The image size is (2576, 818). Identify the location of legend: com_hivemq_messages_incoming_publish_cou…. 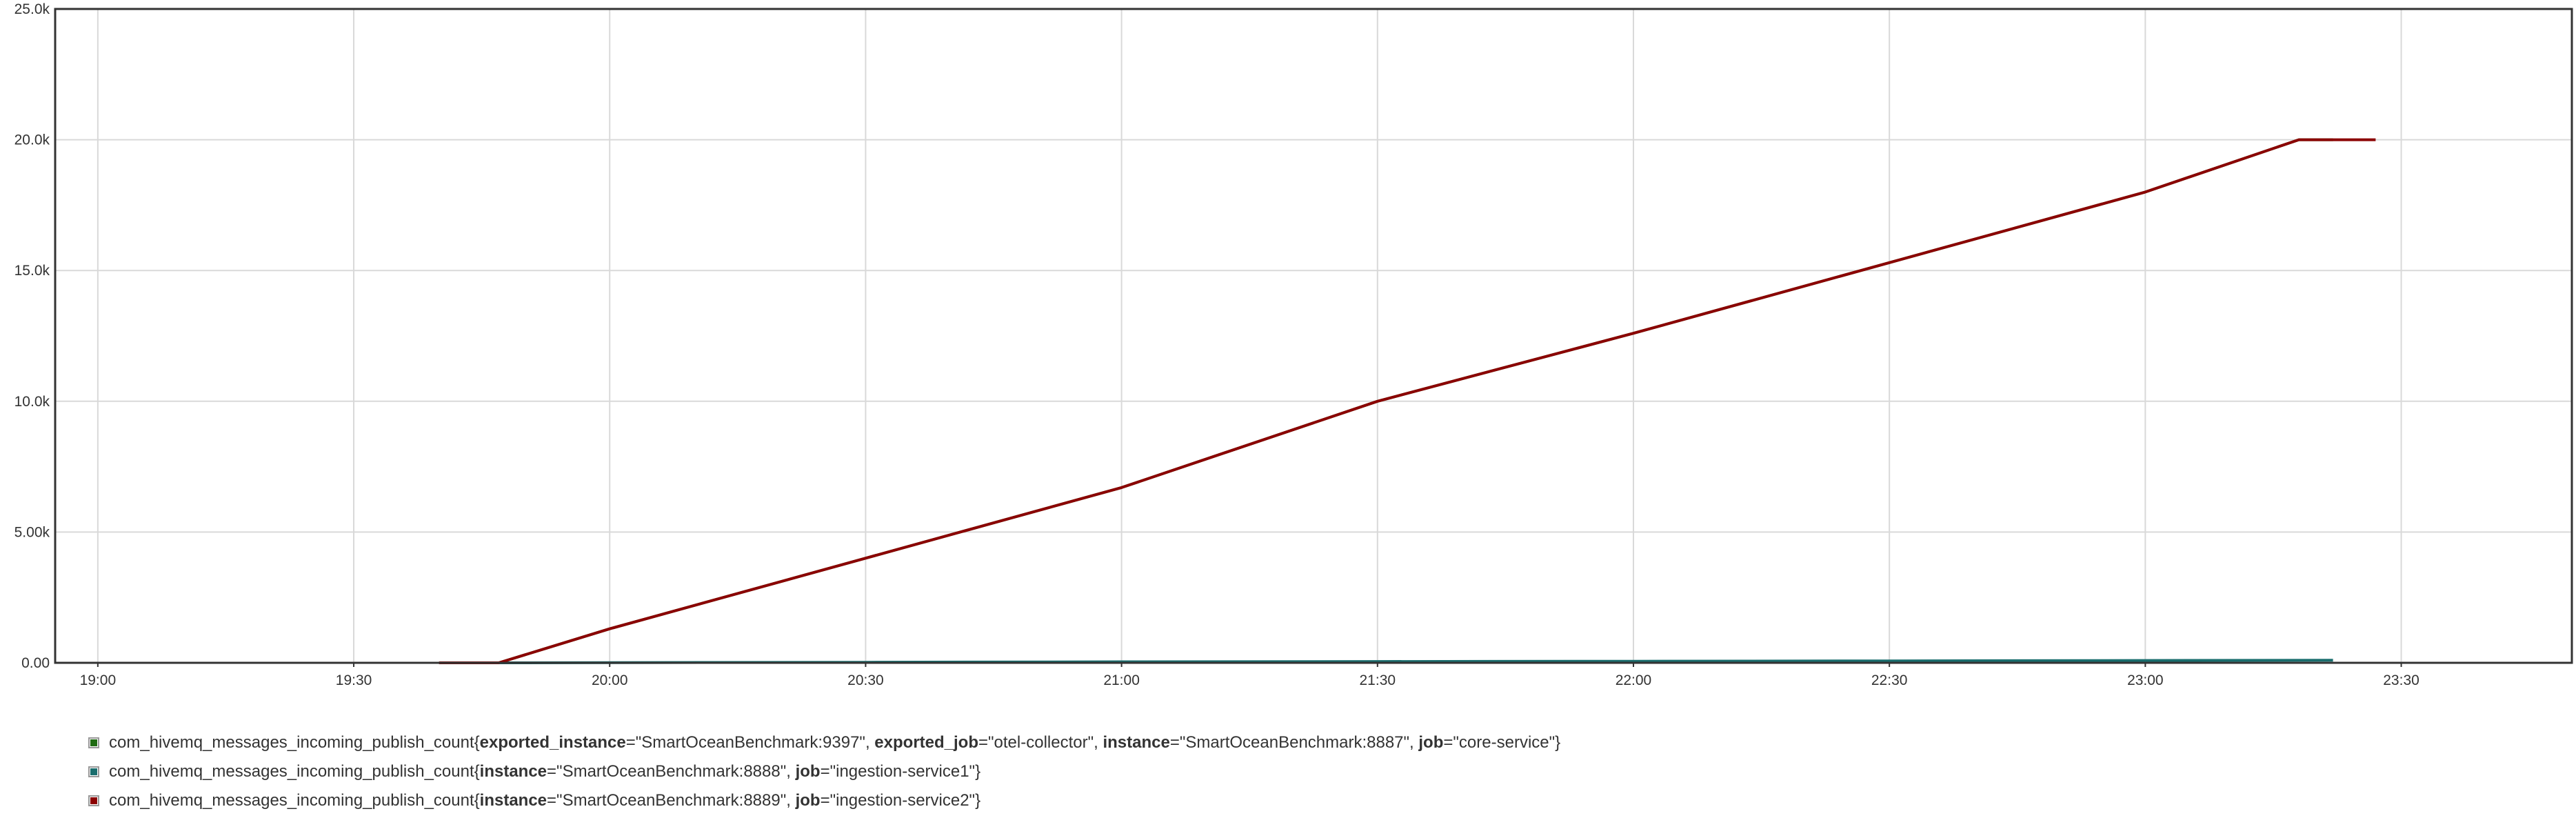
(824, 772).